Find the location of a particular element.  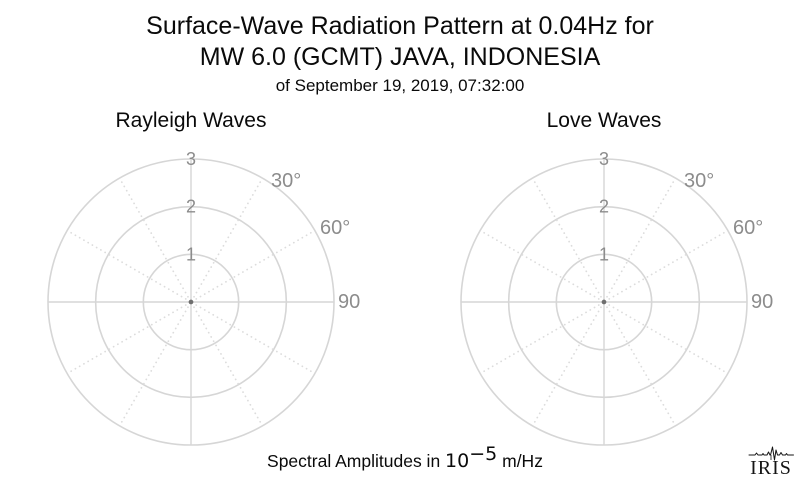

iris-logo-text: IRIS is located at coordinates (771, 468).